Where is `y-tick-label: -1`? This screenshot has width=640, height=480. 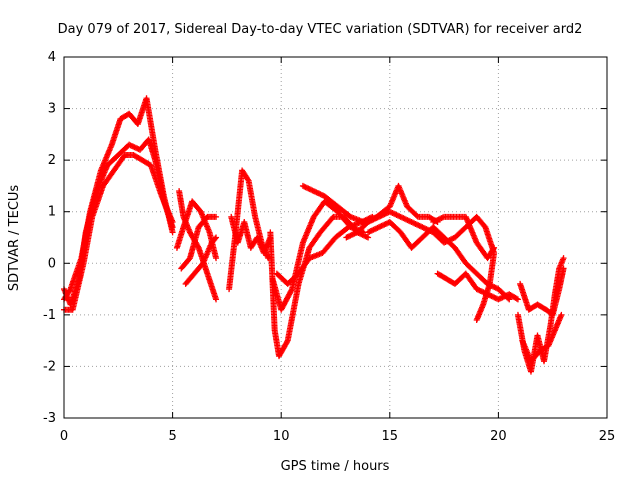 y-tick-label: -1 is located at coordinates (49, 315).